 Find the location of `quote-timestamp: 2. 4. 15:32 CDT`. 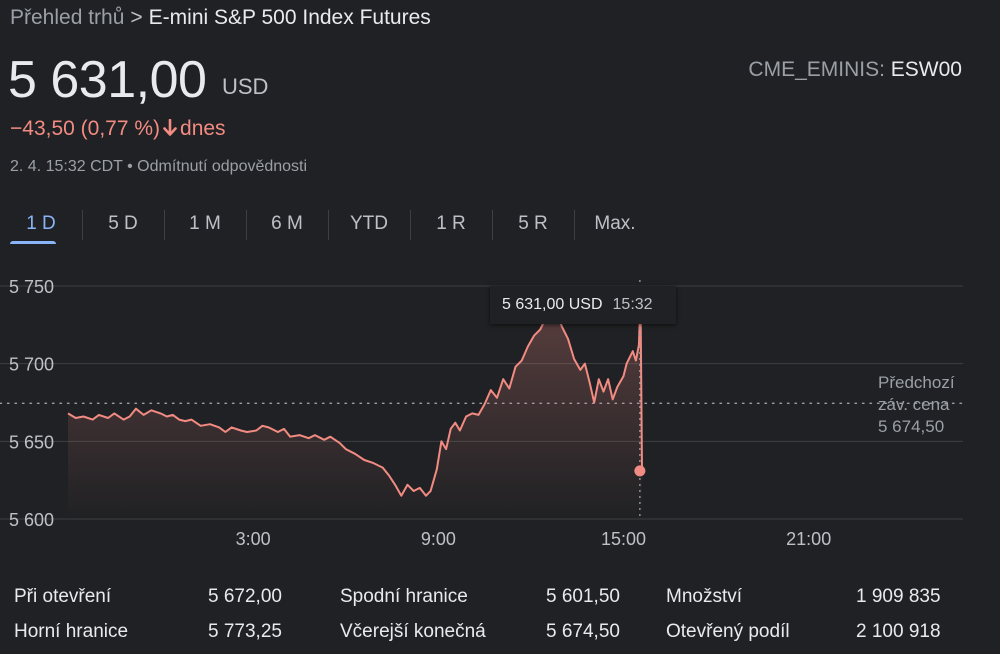

quote-timestamp: 2. 4. 15:32 CDT is located at coordinates (66, 166).